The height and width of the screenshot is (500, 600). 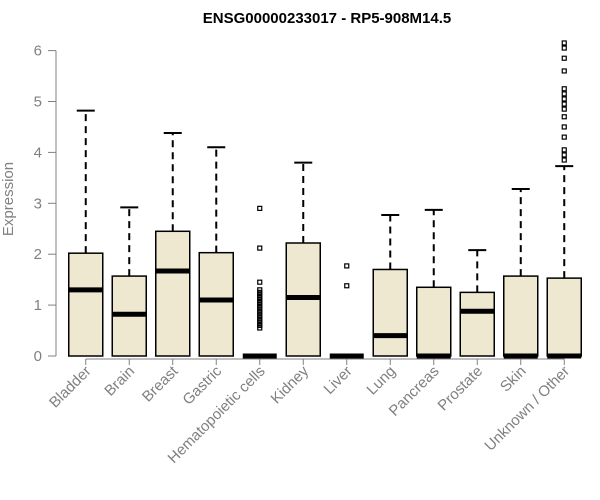 I want to click on x-tick-label: Liver, so click(x=338, y=380).